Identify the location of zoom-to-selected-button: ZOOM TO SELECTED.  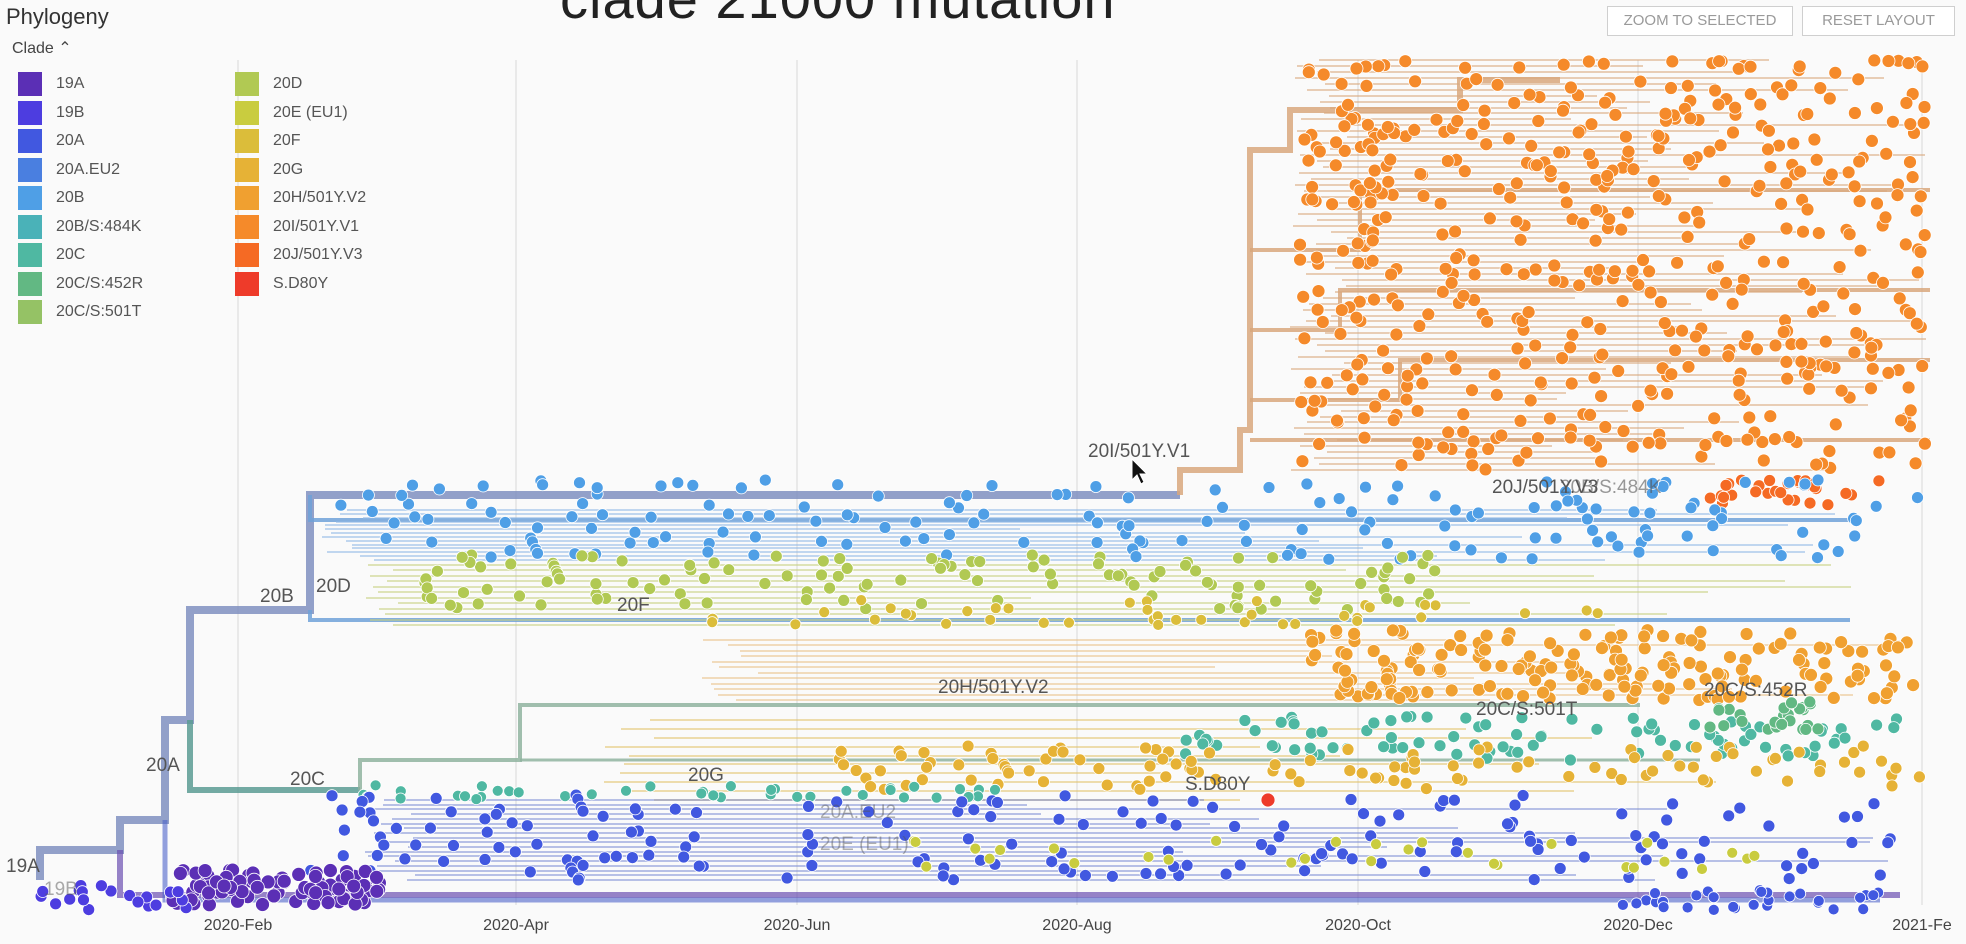
(1700, 21).